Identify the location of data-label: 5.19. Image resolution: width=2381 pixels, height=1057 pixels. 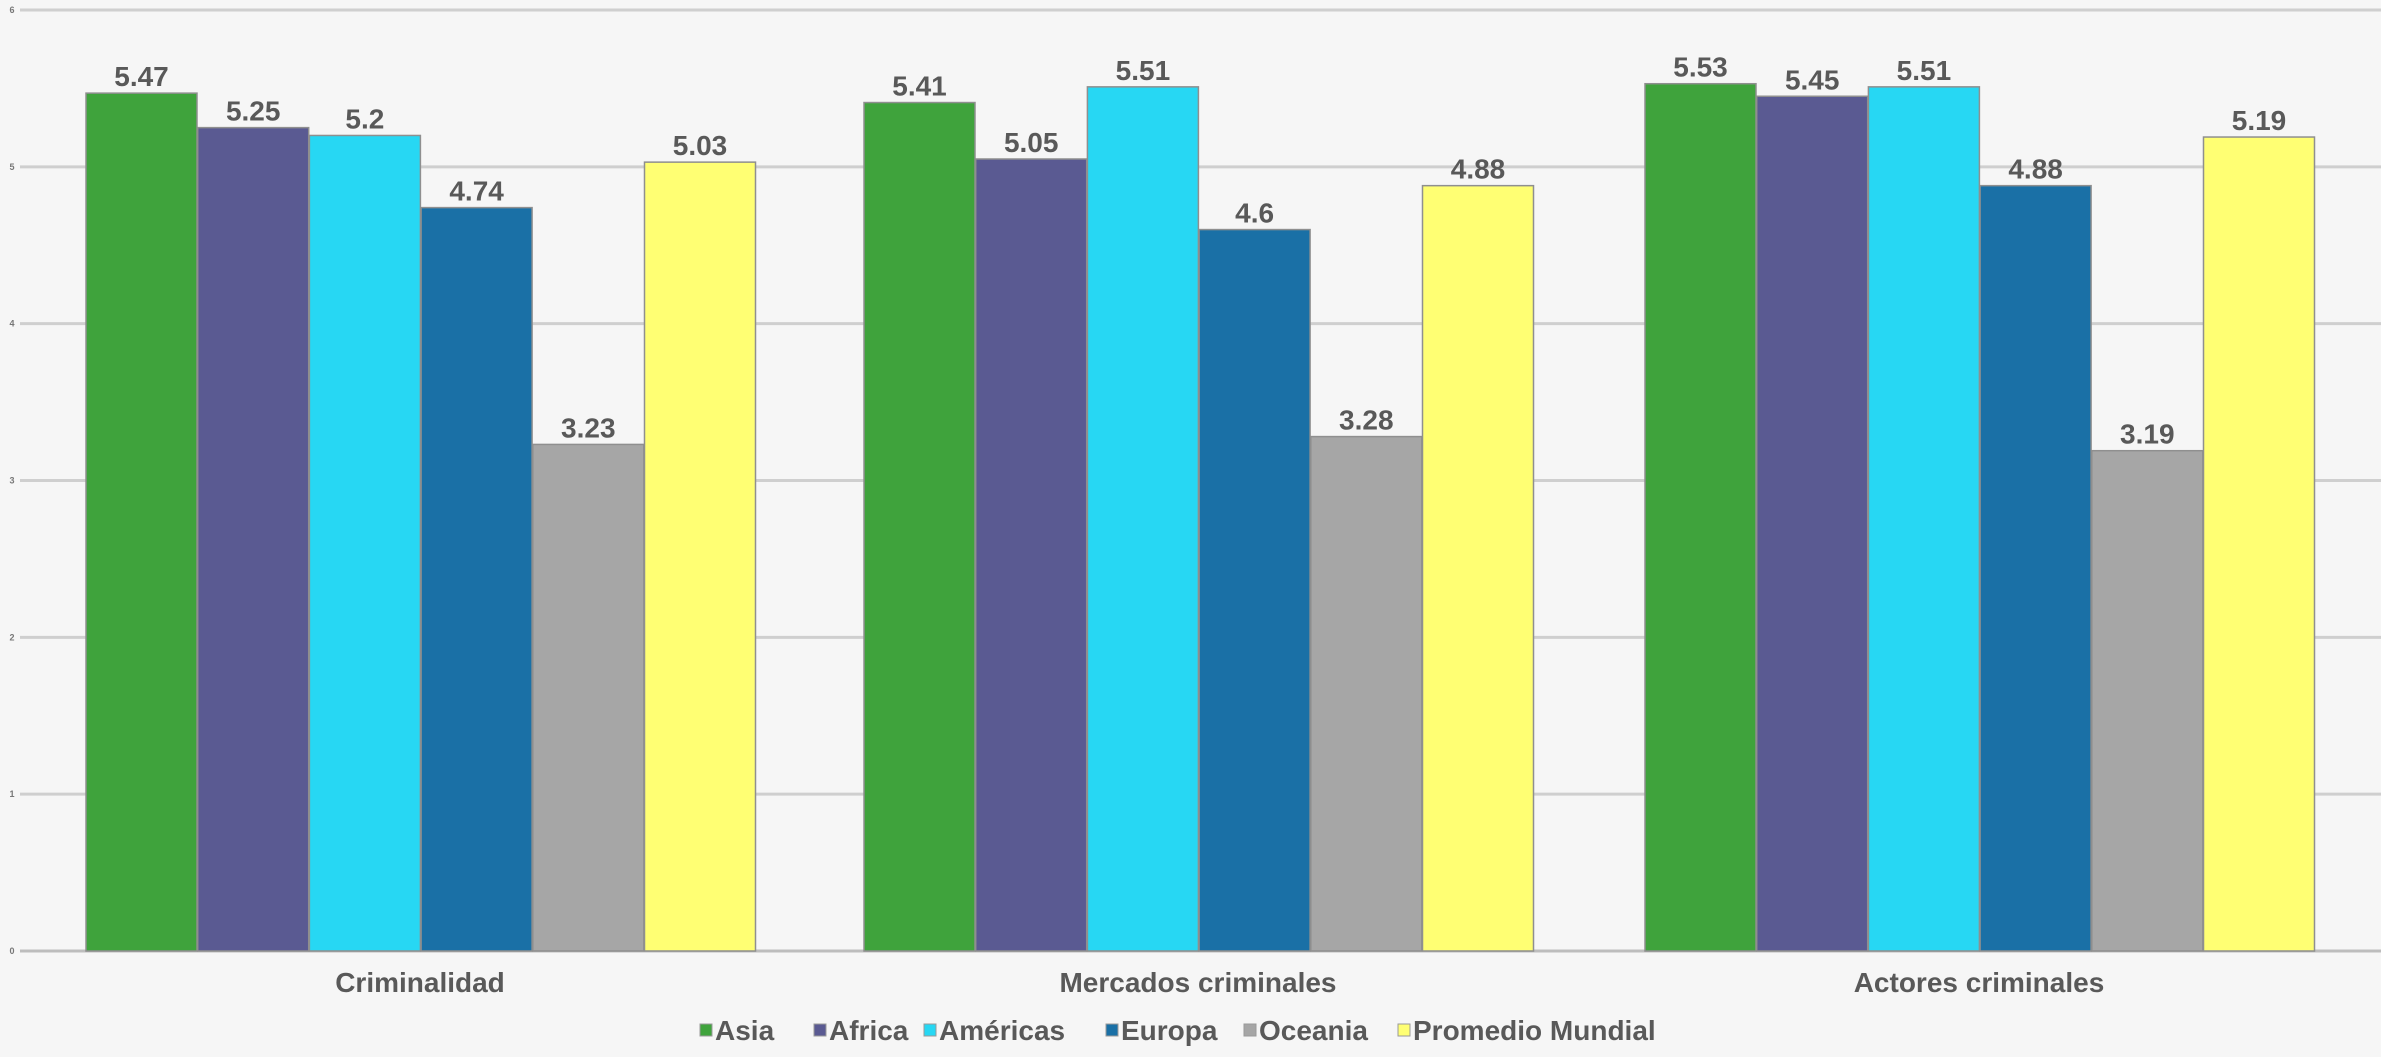
(2259, 120).